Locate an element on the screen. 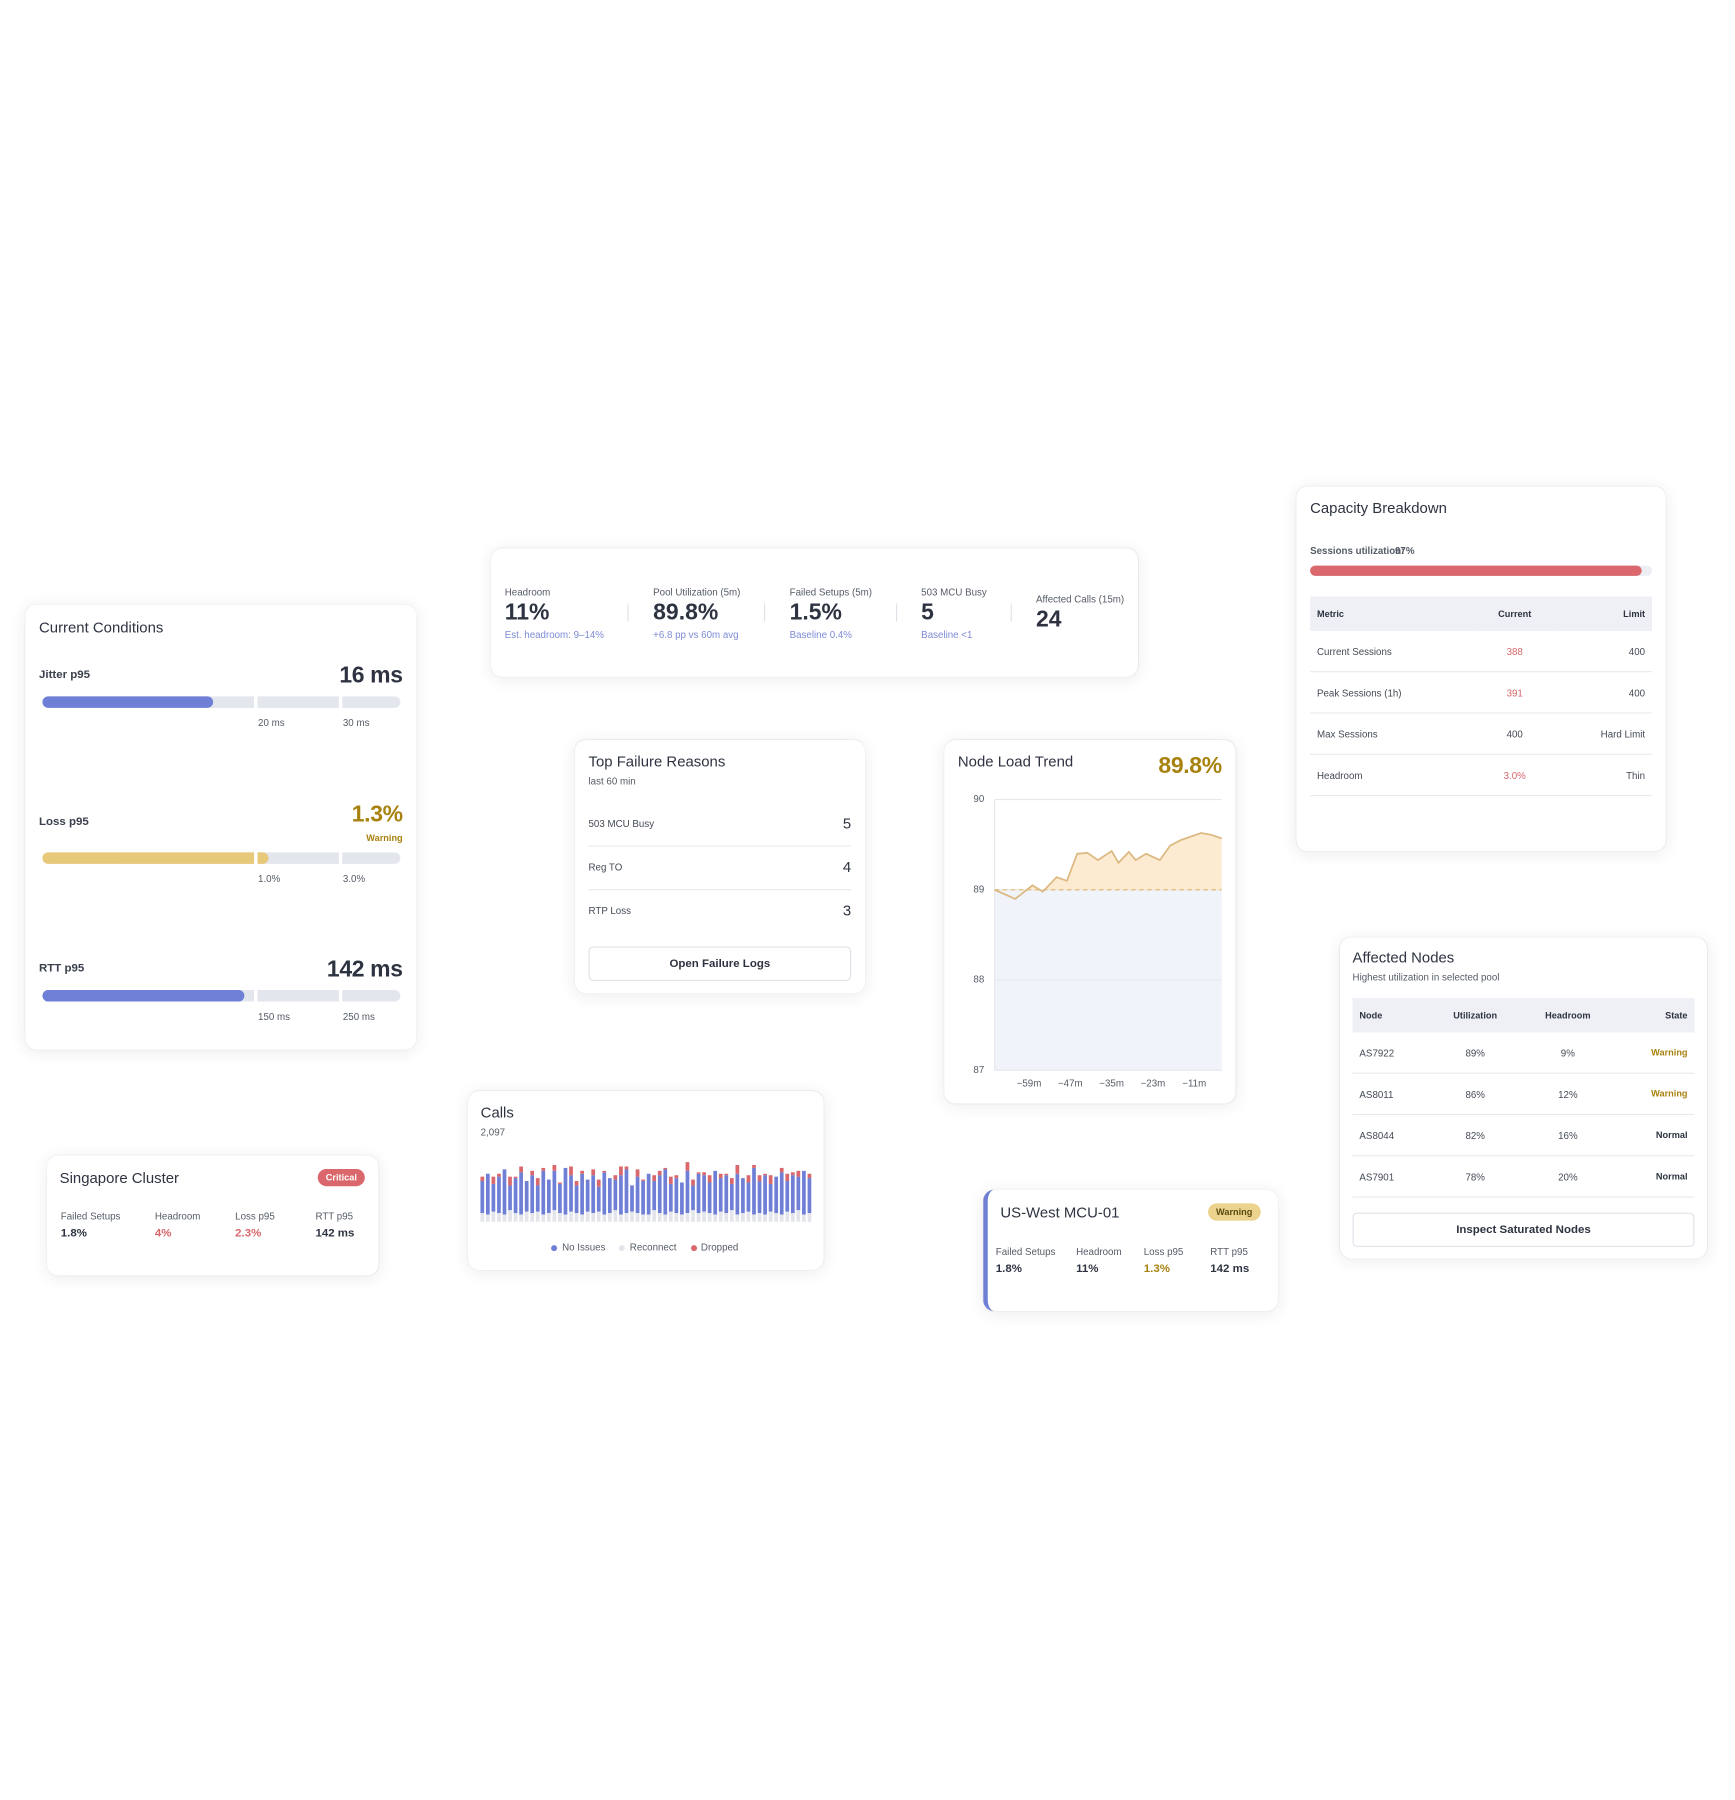  column-header: Limit is located at coordinates (1603, 613).